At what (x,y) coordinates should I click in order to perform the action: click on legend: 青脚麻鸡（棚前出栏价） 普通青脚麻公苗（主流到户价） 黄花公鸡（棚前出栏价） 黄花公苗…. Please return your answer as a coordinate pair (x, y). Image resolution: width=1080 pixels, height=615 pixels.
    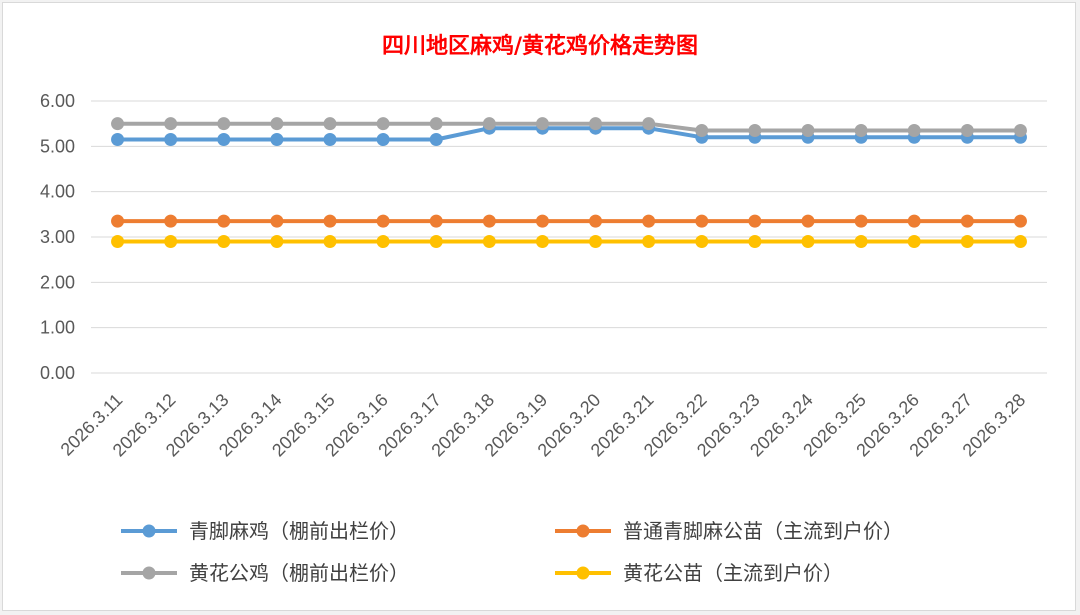
    Looking at the image, I should click on (512, 552).